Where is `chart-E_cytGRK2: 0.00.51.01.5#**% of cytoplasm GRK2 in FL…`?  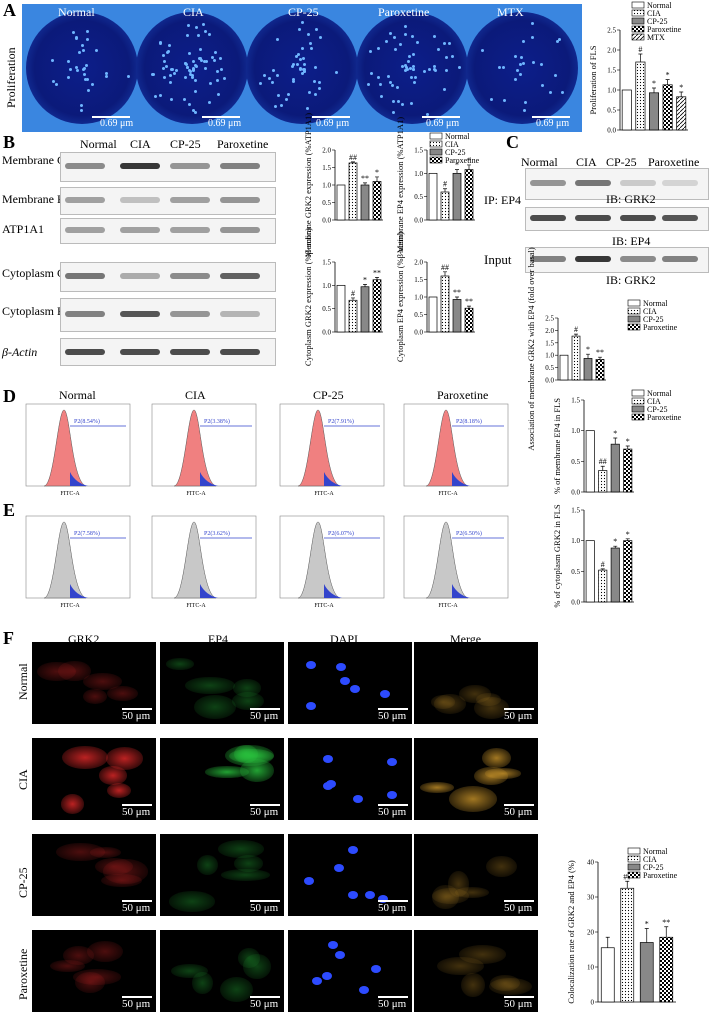
chart-E_cytGRK2: 0.00.51.01.5#**% of cytoplasm GRK2 in FL… is located at coordinates (593, 555).